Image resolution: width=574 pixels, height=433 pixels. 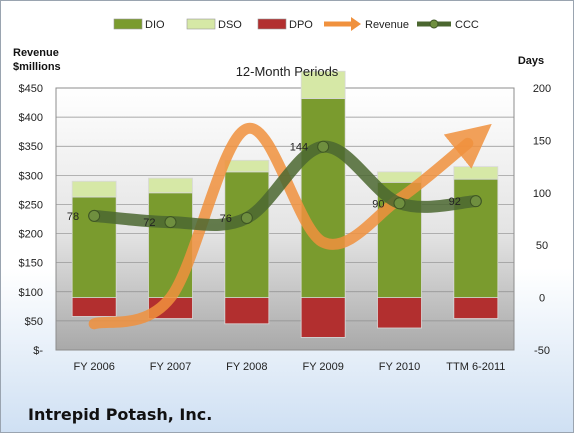 I want to click on legend-swatch-dio, so click(x=128, y=24).